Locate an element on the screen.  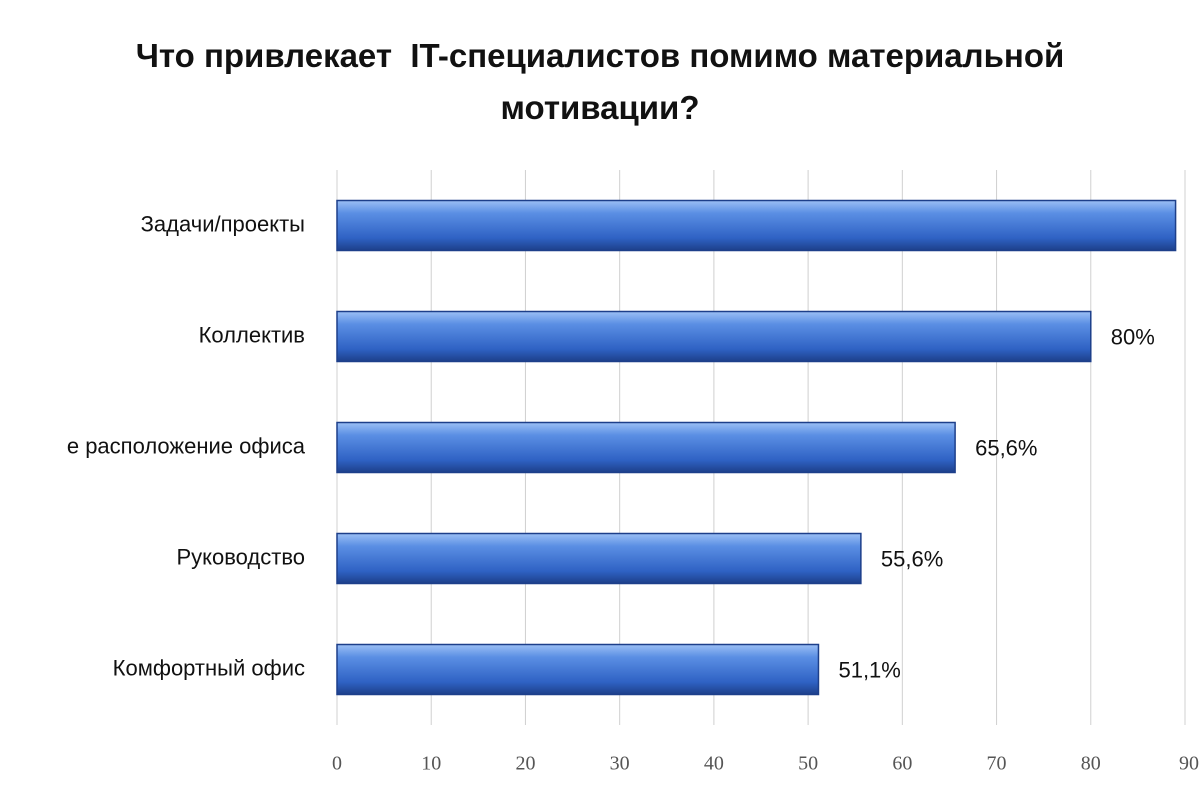
x-tick-label: 70 is located at coordinates (997, 764).